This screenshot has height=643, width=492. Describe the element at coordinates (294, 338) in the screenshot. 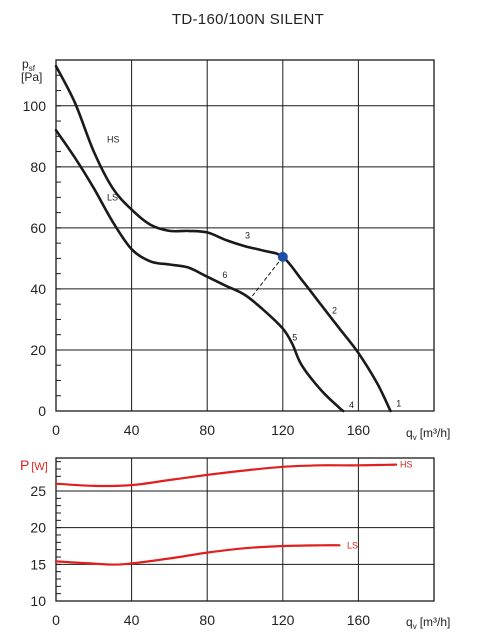

I see `curve-annotation: 5` at that location.